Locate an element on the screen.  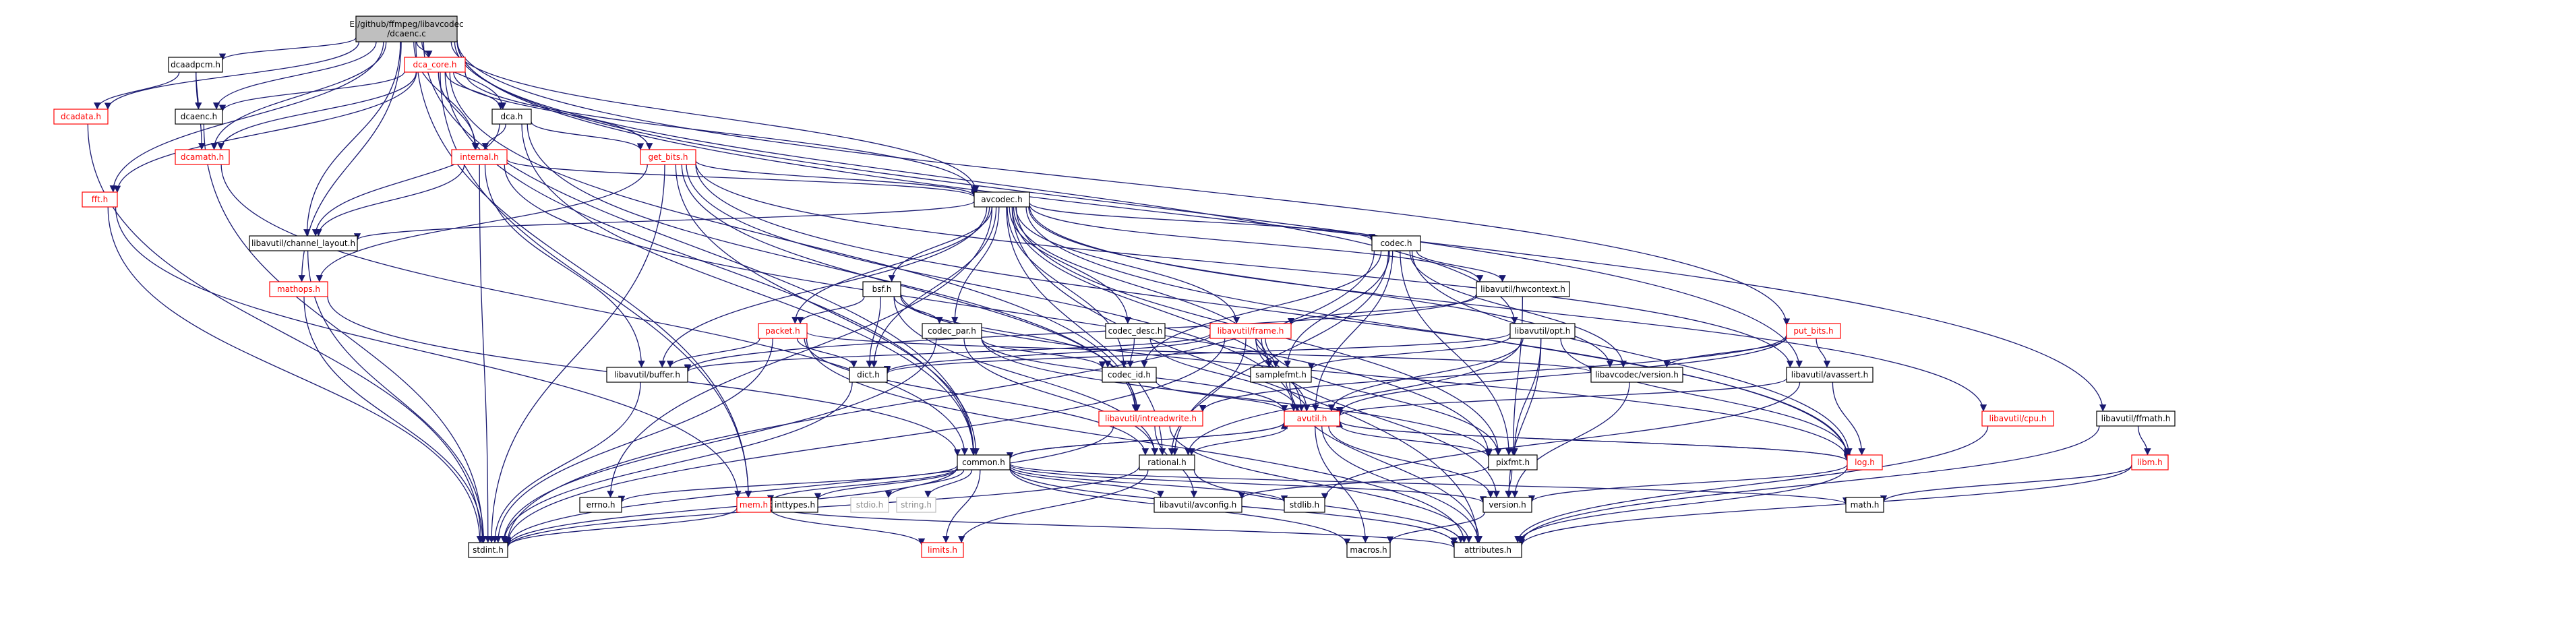
node-attributes: attributes.h is located at coordinates (1488, 550).